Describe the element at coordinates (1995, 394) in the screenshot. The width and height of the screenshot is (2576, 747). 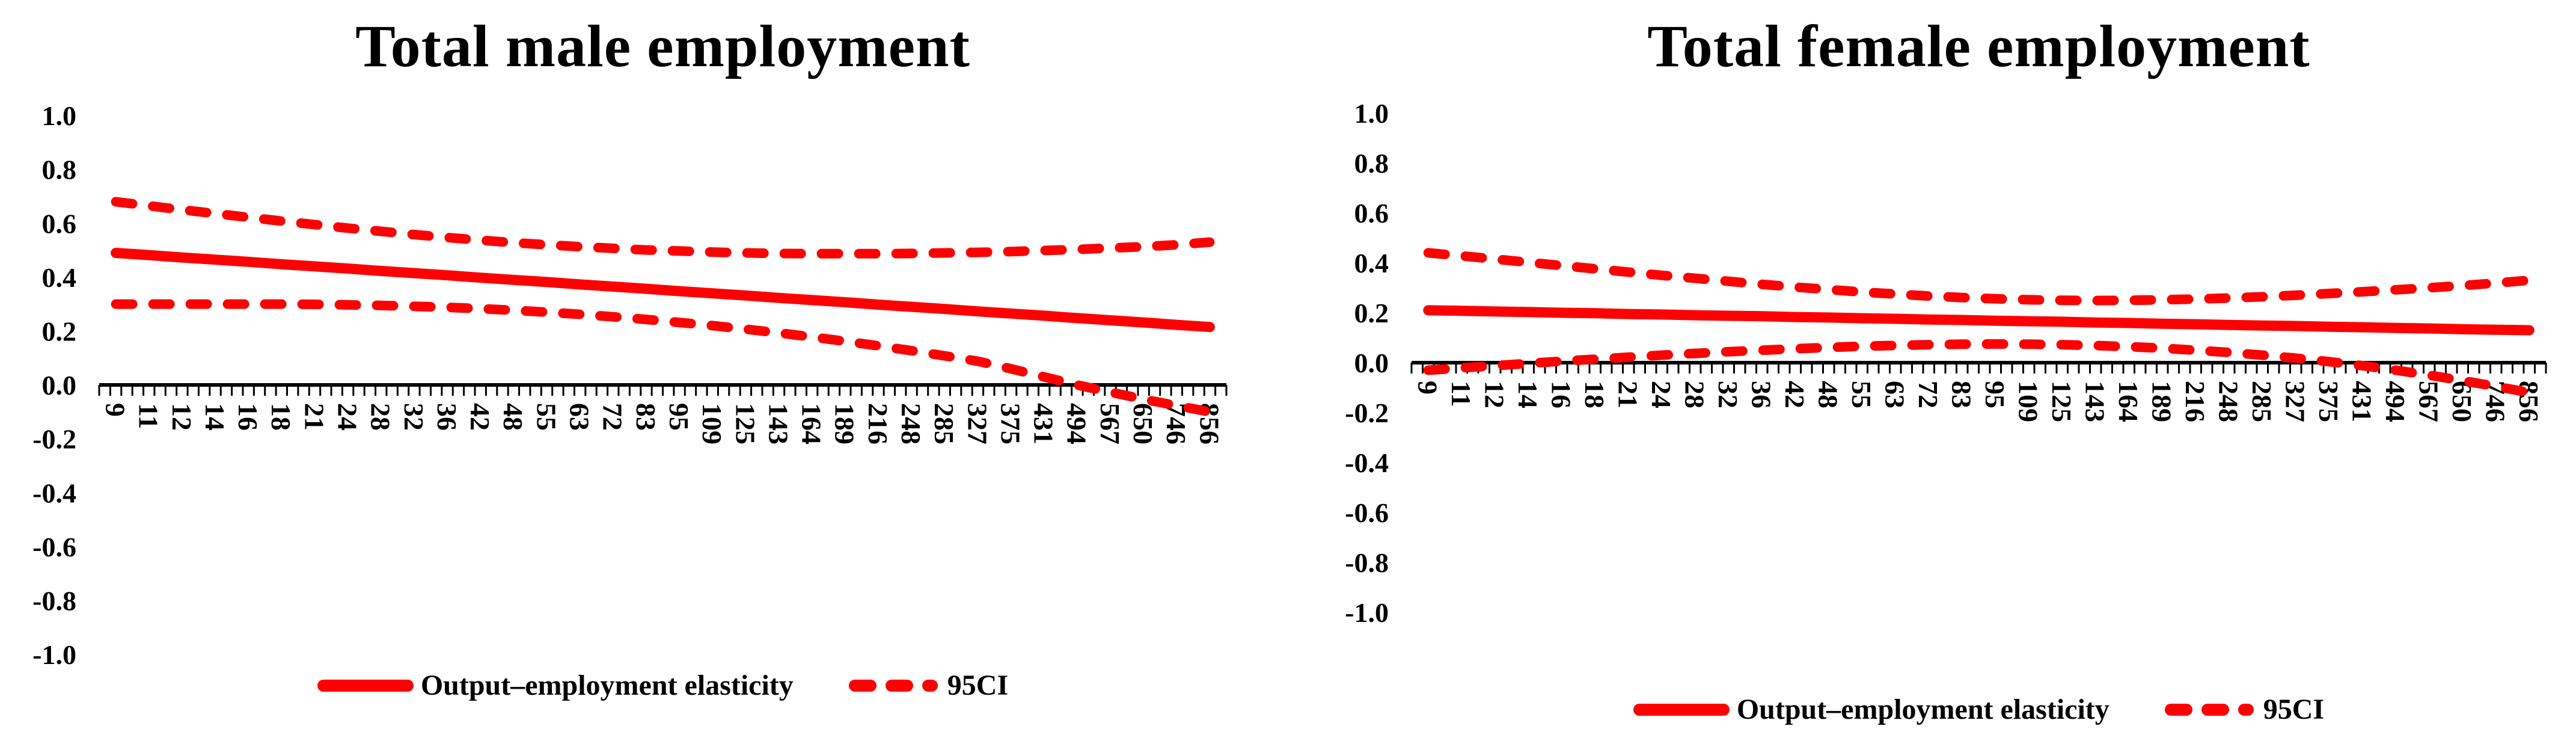
I see `x-axis-tick-label: 95` at that location.